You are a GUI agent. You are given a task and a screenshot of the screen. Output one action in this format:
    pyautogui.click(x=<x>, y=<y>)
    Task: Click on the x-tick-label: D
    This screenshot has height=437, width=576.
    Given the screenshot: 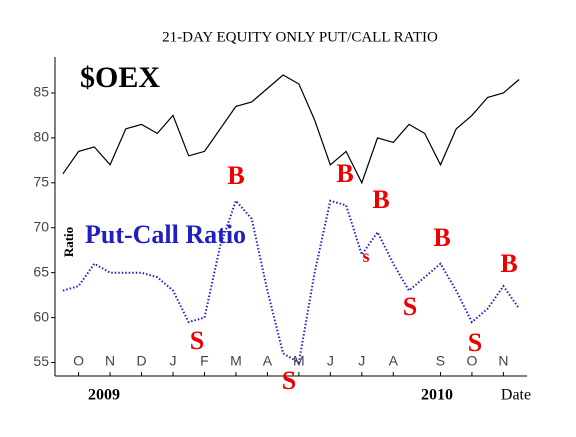 What is the action you would take?
    pyautogui.click(x=141, y=361)
    